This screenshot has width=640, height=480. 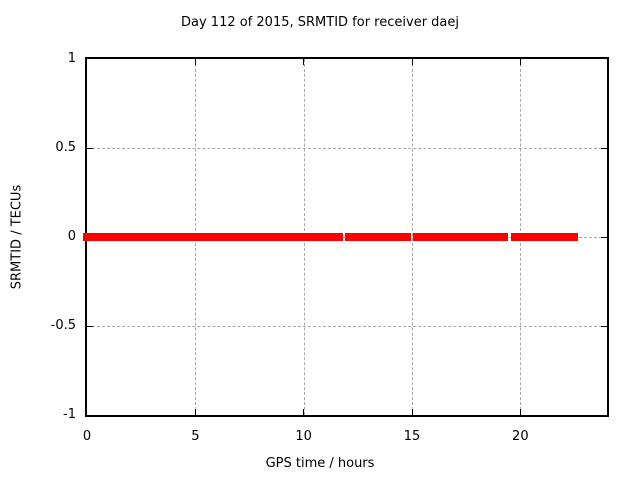 I want to click on x-tick-label: 10, so click(x=303, y=436).